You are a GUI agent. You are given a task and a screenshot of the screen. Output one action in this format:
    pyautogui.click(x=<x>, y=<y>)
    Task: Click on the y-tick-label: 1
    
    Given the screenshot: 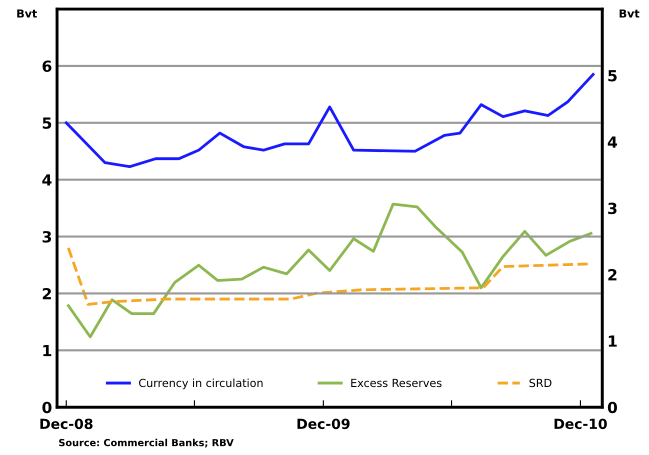 What is the action you would take?
    pyautogui.click(x=47, y=350)
    